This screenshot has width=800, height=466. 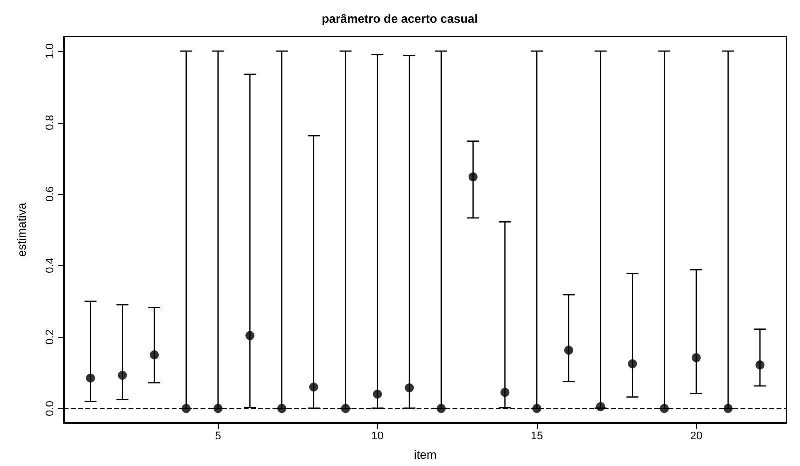 I want to click on y-tick-label: 0.4, so click(x=50, y=266).